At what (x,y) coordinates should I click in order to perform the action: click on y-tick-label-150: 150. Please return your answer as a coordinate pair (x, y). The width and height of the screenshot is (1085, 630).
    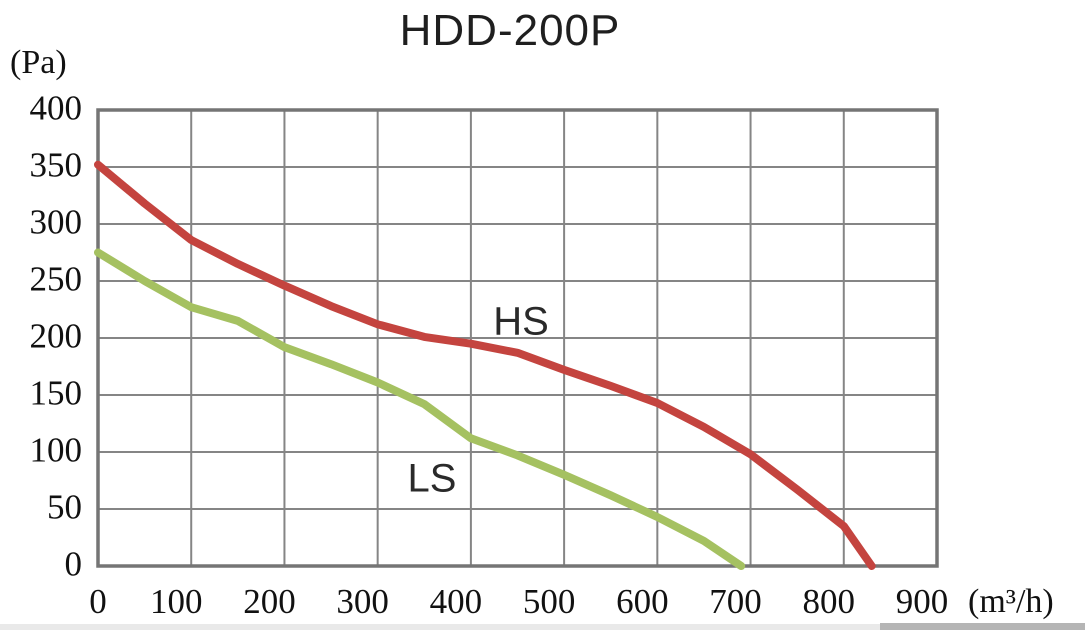
    Looking at the image, I should click on (56, 393).